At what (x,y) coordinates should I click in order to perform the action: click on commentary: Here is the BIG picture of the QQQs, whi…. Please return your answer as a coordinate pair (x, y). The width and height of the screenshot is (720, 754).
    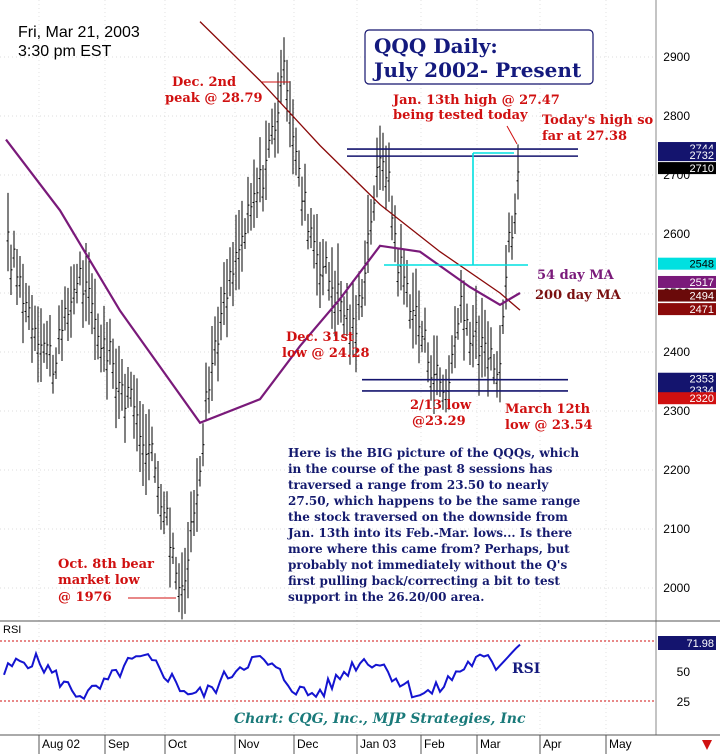
    Looking at the image, I should click on (434, 525).